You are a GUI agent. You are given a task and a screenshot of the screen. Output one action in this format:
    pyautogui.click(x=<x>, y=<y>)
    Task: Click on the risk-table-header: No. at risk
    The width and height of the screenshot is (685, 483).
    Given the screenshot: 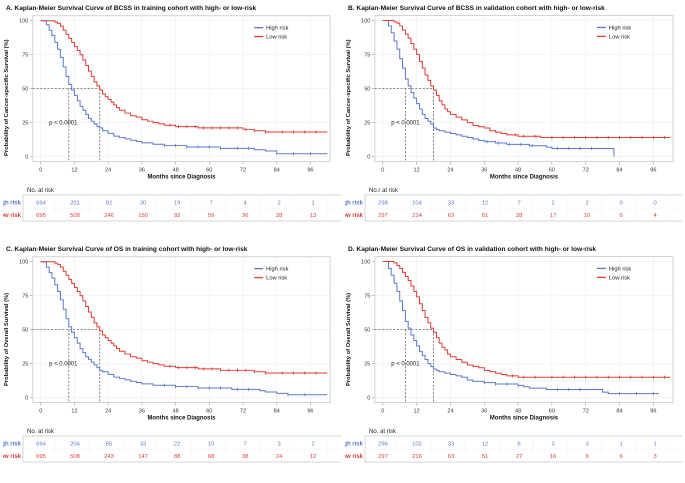 What is the action you would take?
    pyautogui.click(x=41, y=432)
    